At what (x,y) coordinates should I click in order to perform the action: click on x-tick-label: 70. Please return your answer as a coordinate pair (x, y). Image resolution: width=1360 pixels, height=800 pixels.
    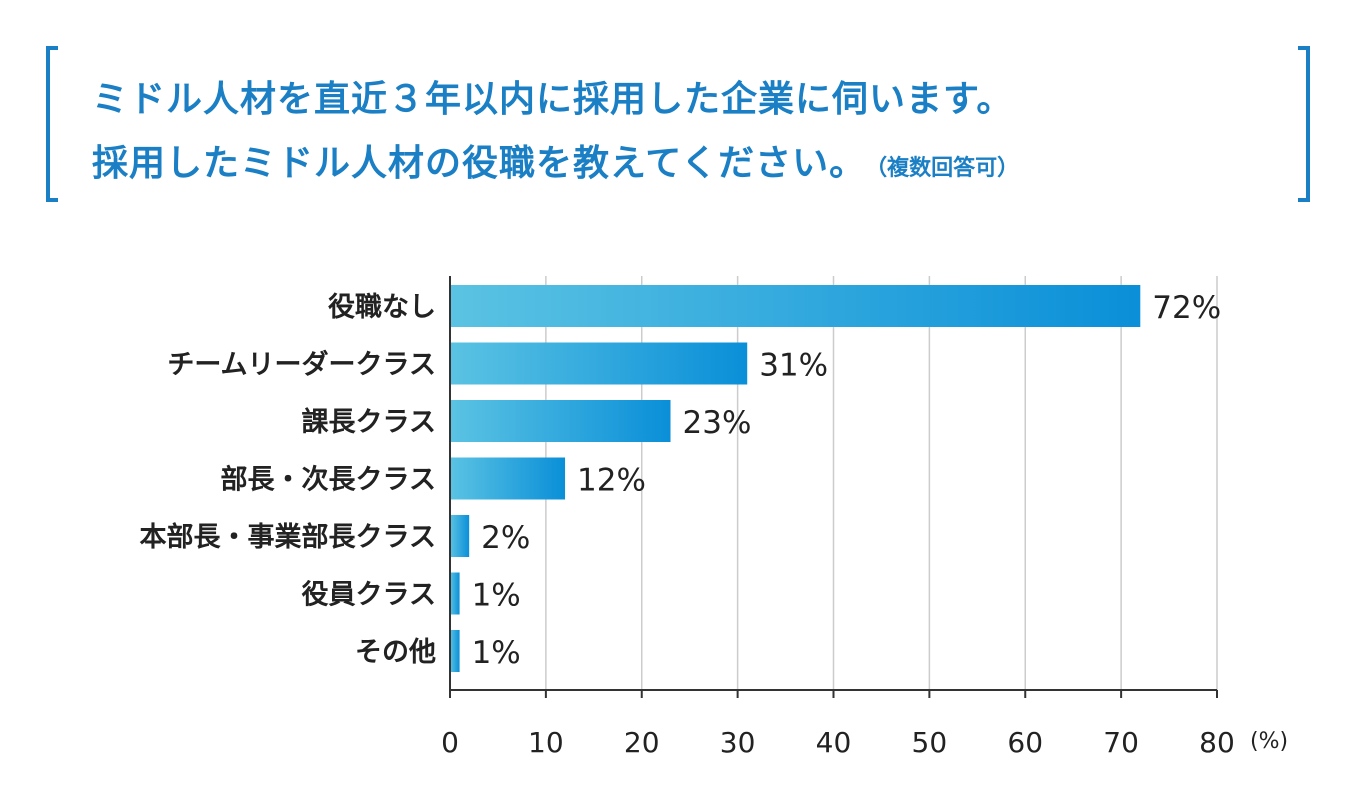
    Looking at the image, I should click on (1121, 742).